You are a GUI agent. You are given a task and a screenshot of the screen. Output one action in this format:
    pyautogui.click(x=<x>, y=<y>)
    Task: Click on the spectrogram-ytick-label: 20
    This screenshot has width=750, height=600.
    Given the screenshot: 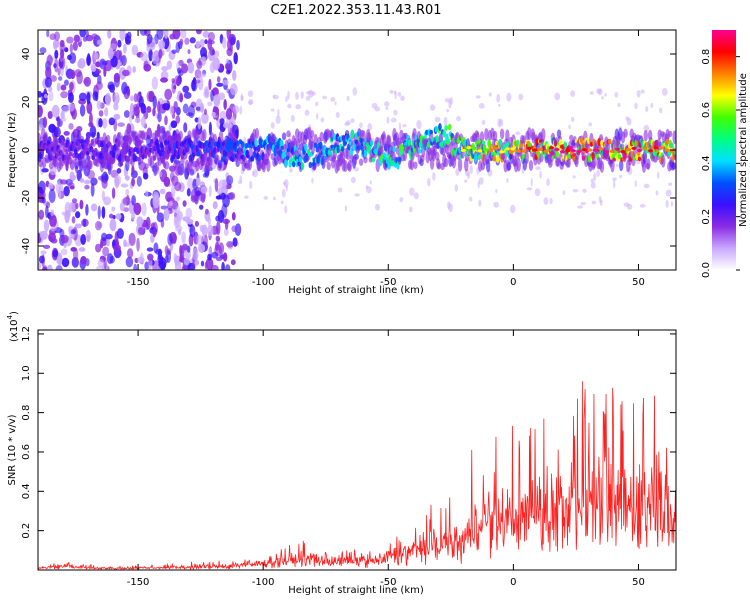 What is the action you would take?
    pyautogui.click(x=26, y=102)
    